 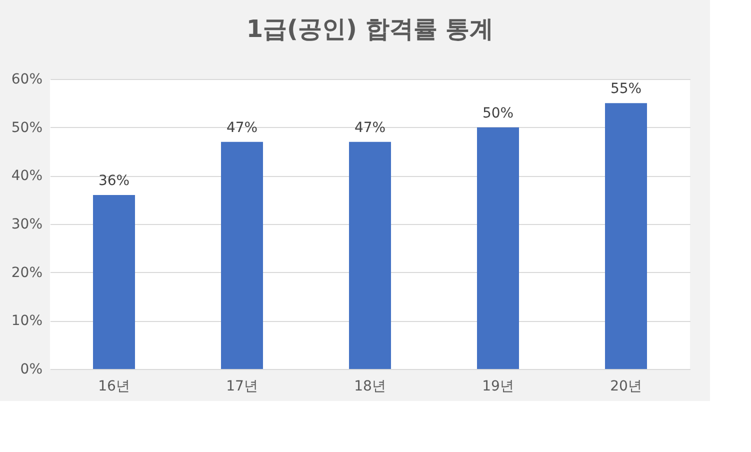 What do you see at coordinates (498, 113) in the screenshot?
I see `data-label: 50%` at bounding box center [498, 113].